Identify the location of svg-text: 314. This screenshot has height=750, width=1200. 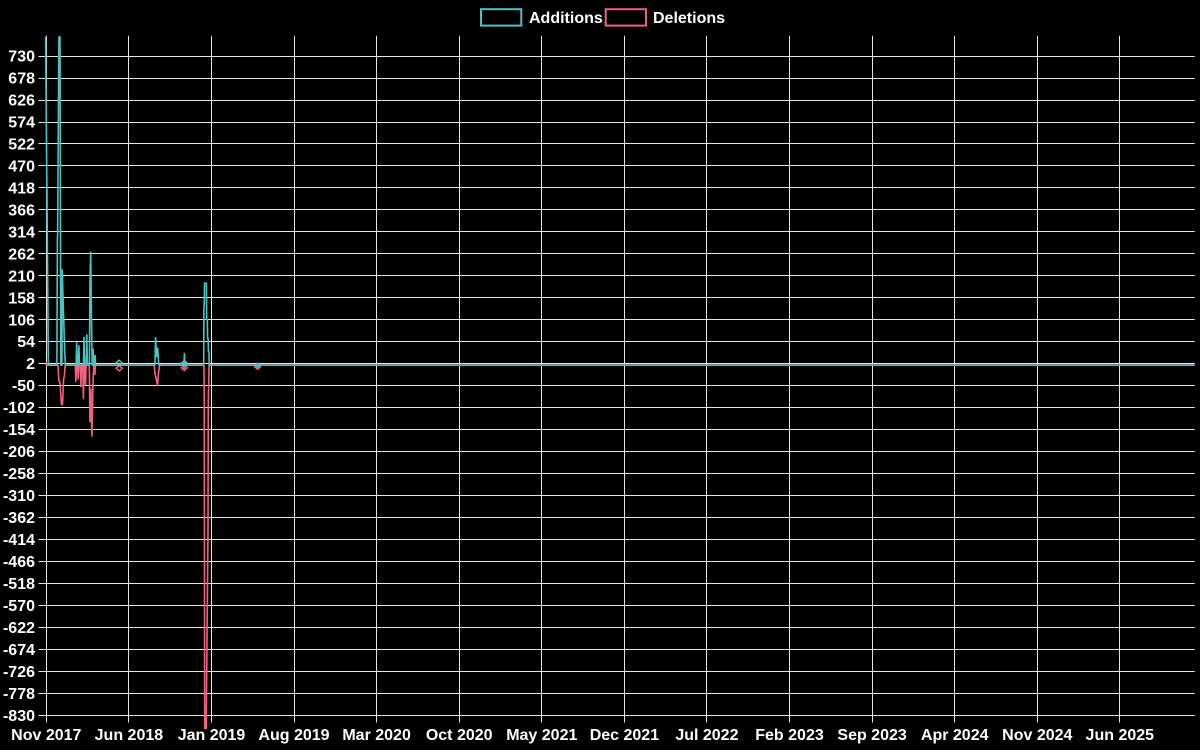
(21, 232).